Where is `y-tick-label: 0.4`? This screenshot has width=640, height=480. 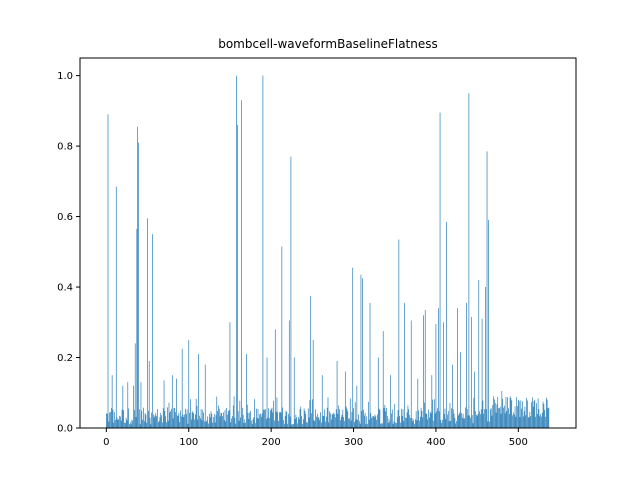
y-tick-label: 0.4 is located at coordinates (65, 288).